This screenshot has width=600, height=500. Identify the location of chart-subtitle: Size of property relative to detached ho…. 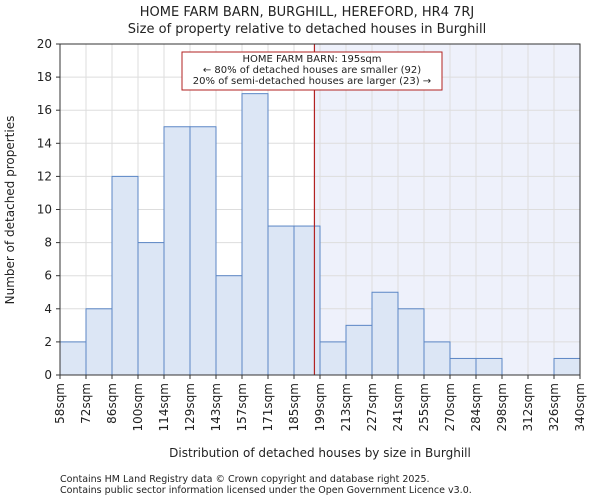
(307, 29).